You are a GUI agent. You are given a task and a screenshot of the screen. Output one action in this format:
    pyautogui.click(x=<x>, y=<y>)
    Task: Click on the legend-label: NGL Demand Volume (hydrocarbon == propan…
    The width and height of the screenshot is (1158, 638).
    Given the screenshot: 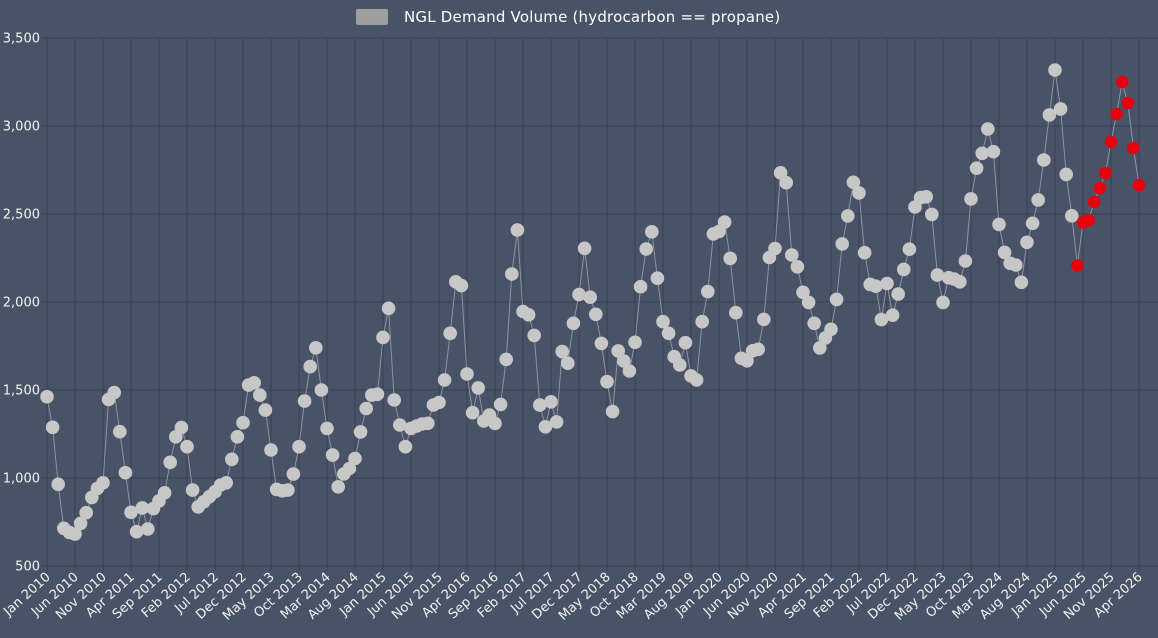 What is the action you would take?
    pyautogui.click(x=592, y=17)
    